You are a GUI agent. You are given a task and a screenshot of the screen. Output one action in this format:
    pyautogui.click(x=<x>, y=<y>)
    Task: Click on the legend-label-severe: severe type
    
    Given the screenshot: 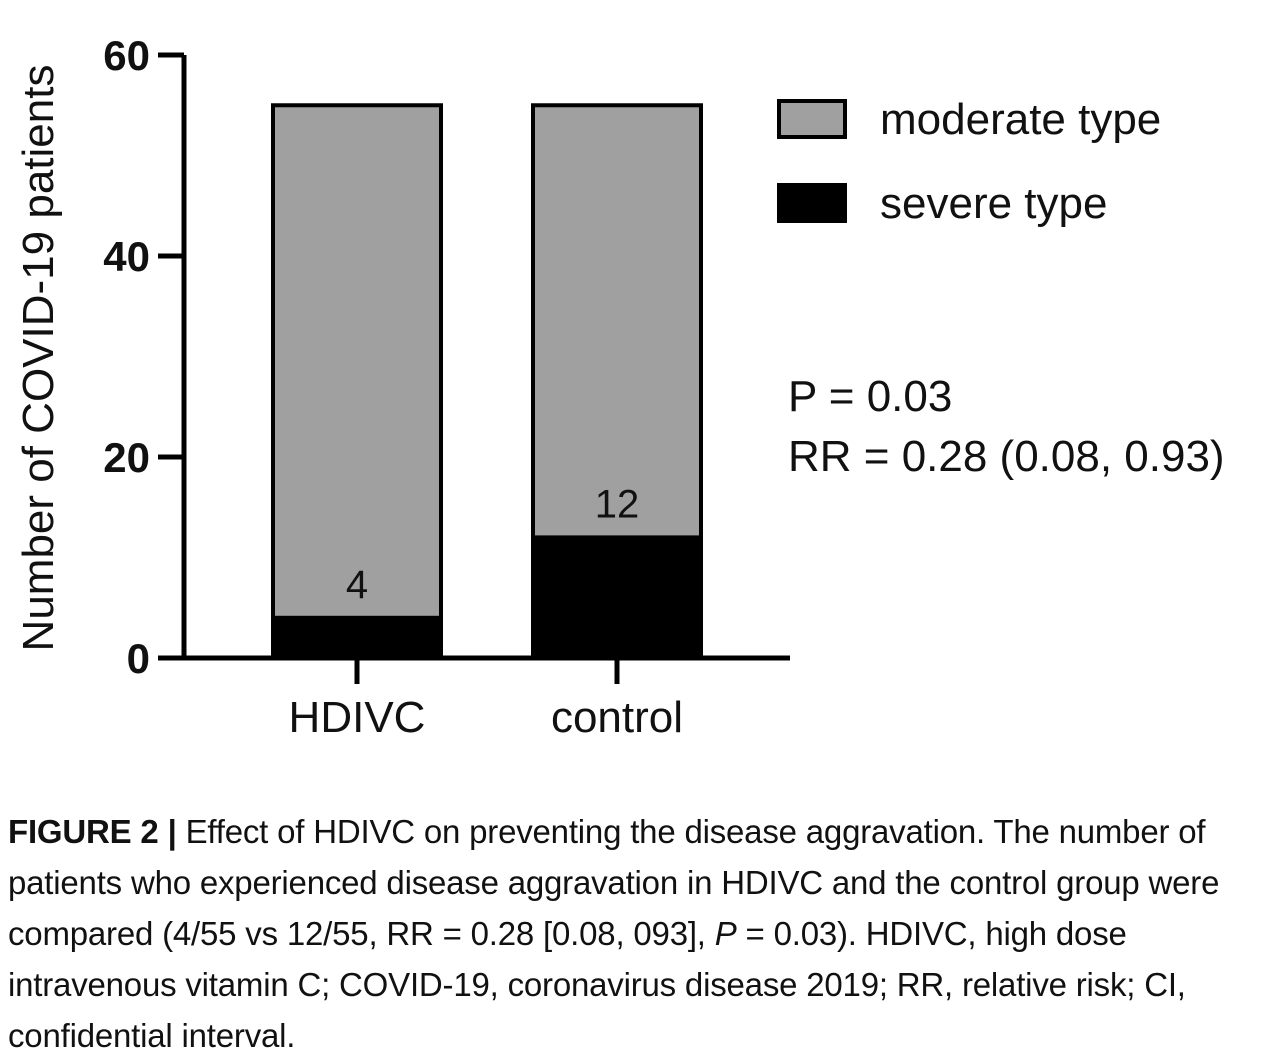 What is the action you would take?
    pyautogui.click(x=993, y=203)
    